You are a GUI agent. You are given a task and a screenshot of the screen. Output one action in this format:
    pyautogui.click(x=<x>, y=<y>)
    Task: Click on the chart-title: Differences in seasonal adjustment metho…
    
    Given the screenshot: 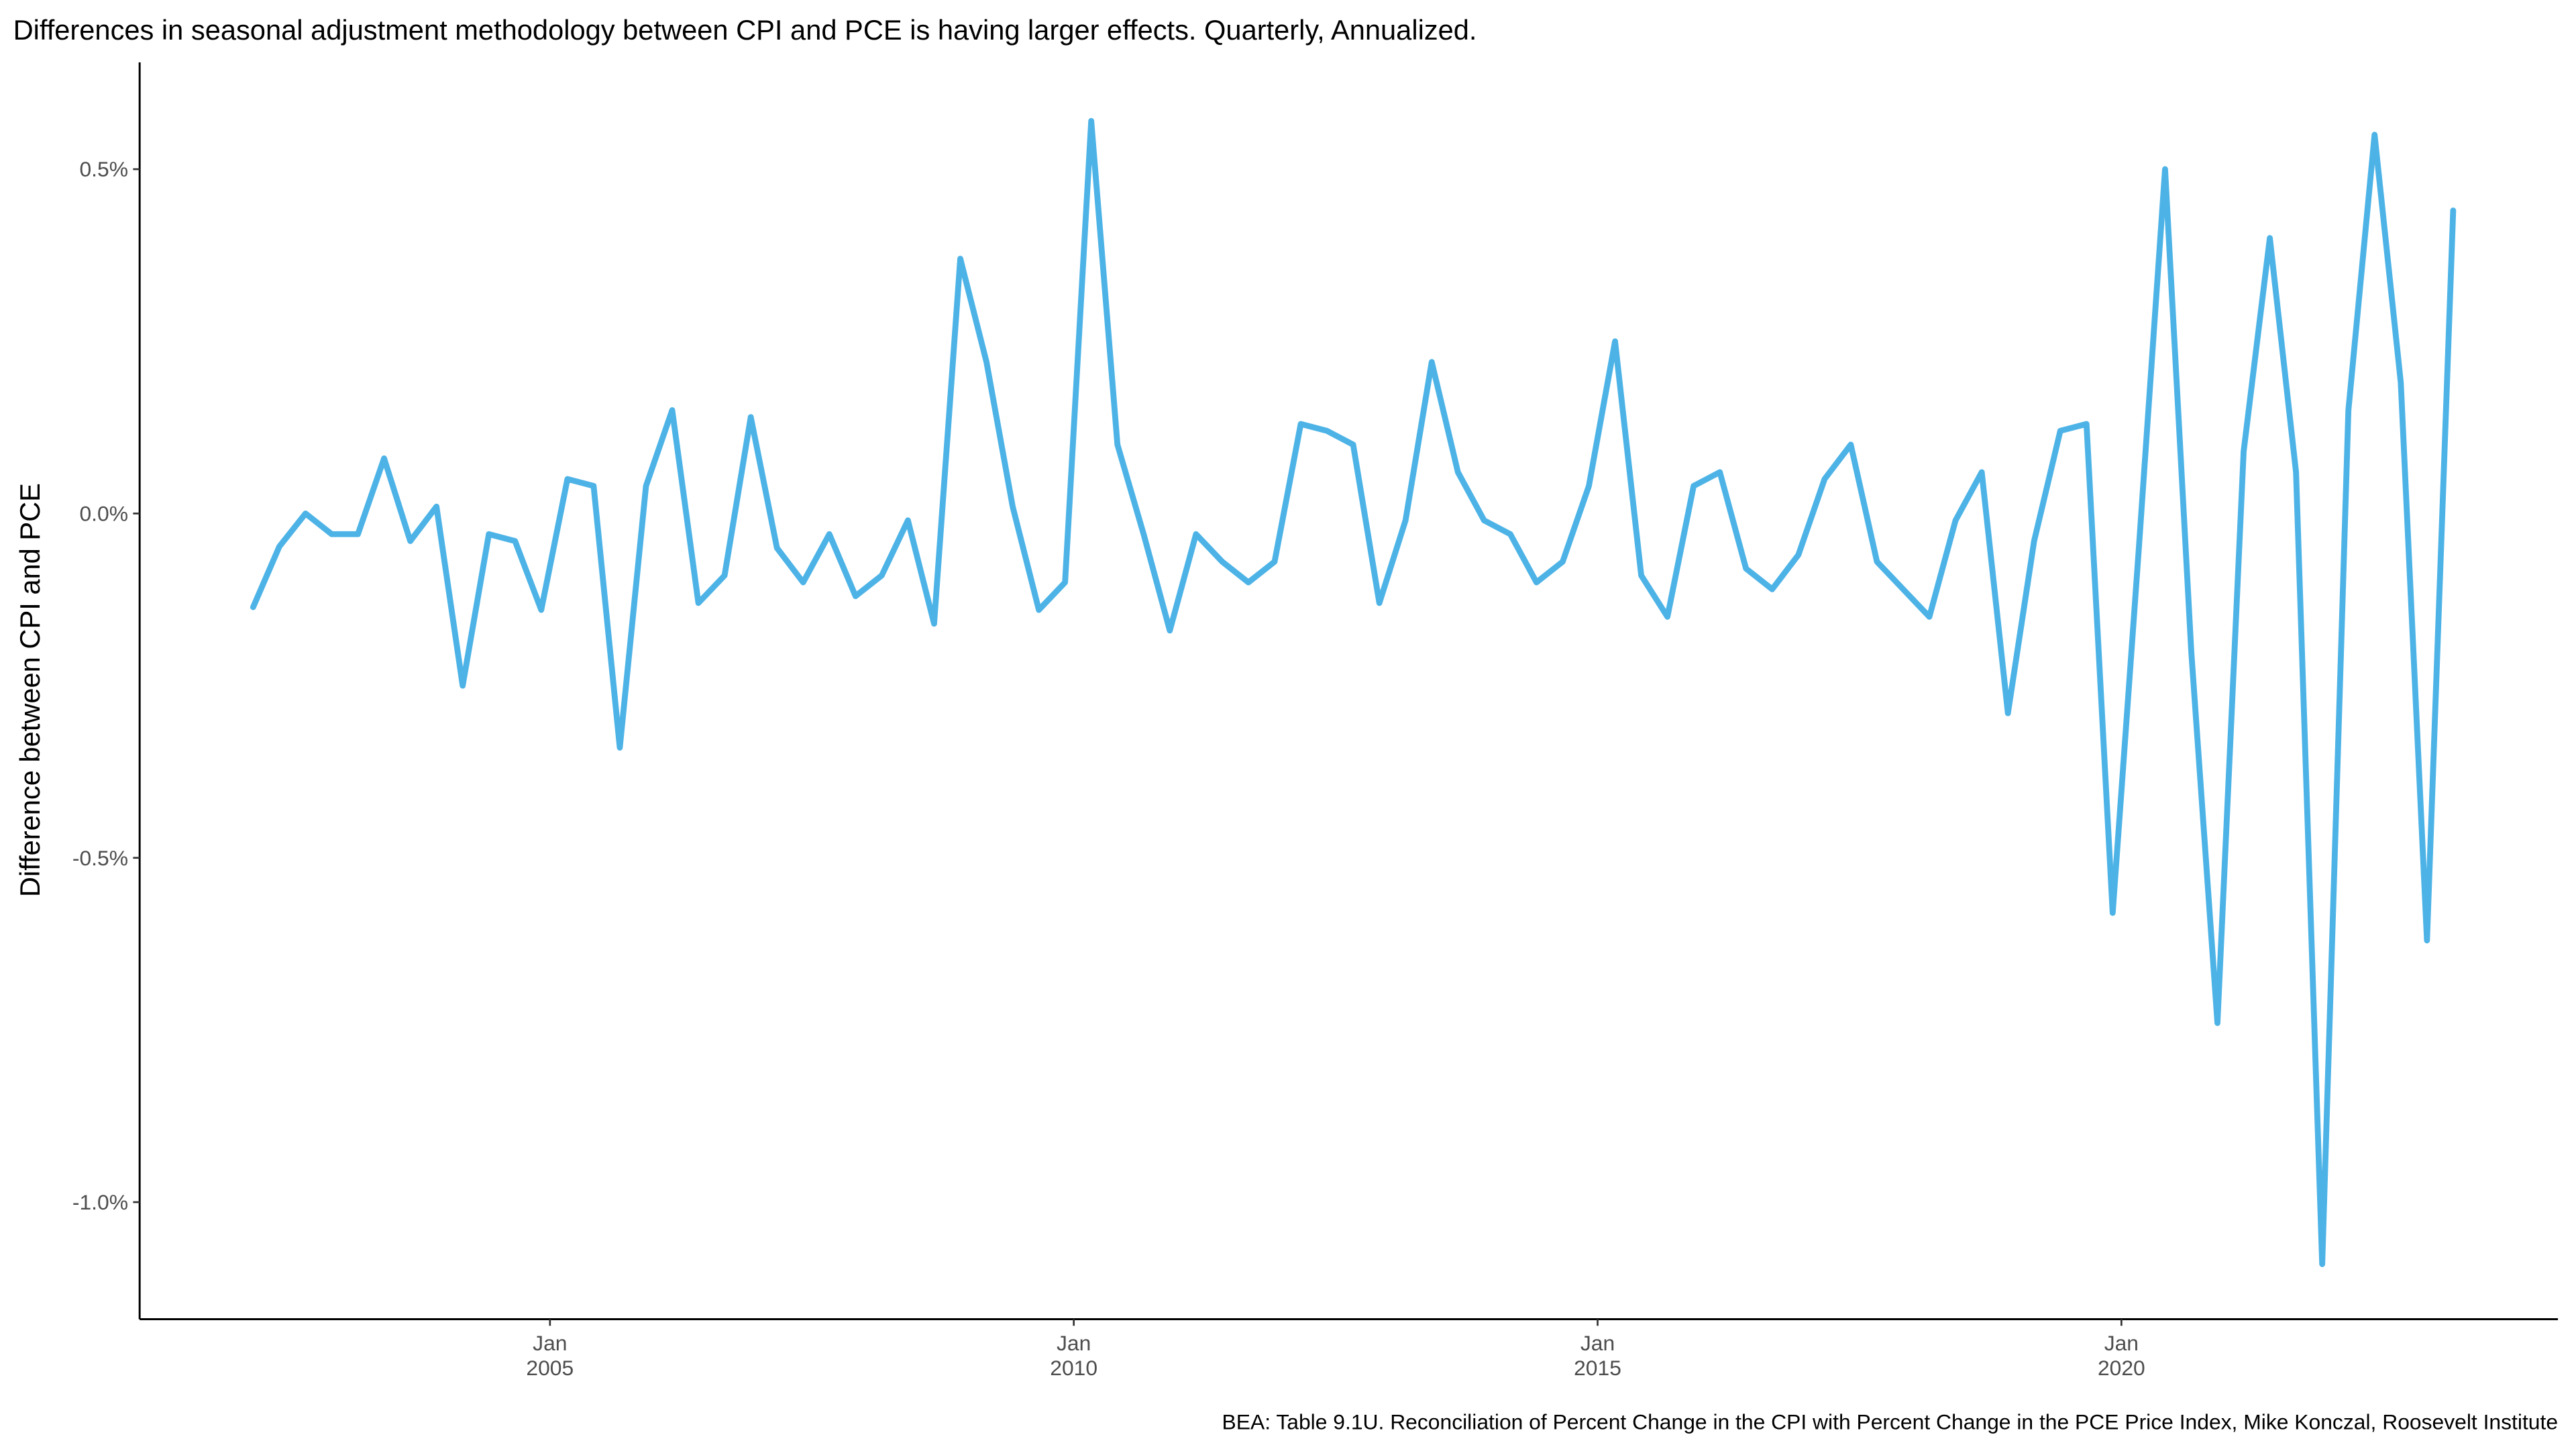 What is the action you would take?
    pyautogui.click(x=745, y=30)
    